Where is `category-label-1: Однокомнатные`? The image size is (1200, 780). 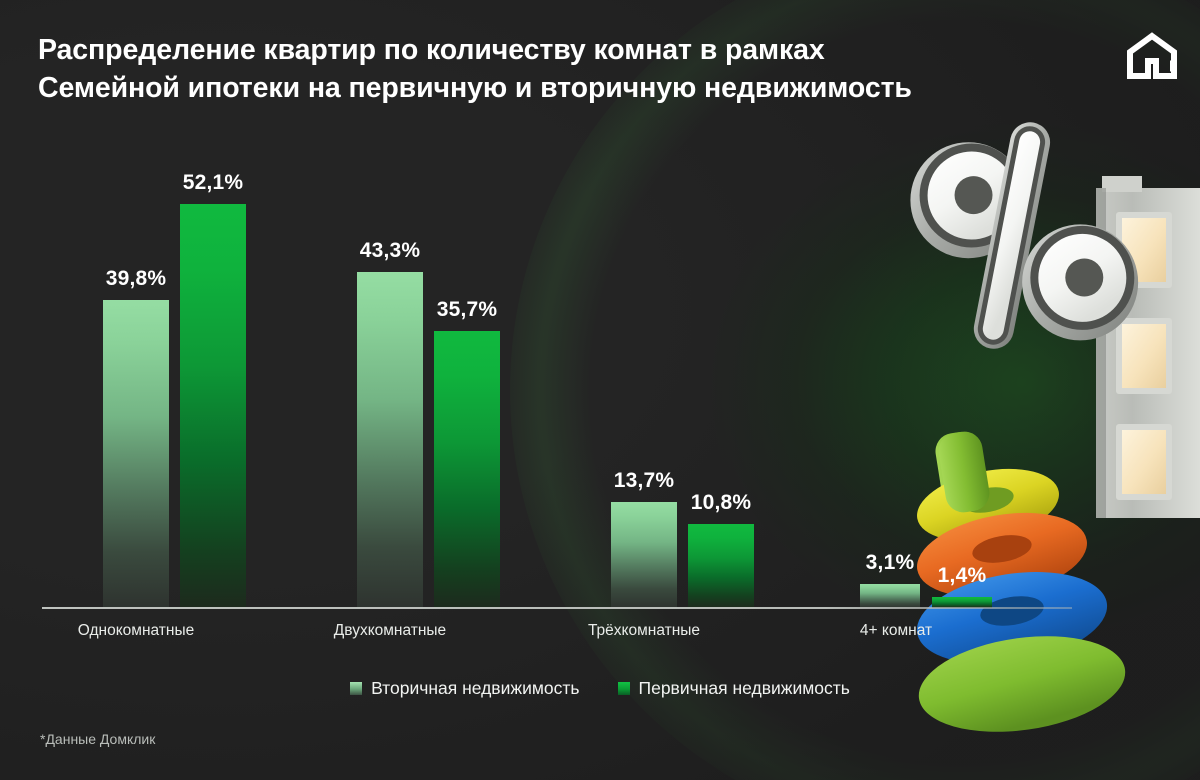 category-label-1: Однокомнатные is located at coordinates (136, 630).